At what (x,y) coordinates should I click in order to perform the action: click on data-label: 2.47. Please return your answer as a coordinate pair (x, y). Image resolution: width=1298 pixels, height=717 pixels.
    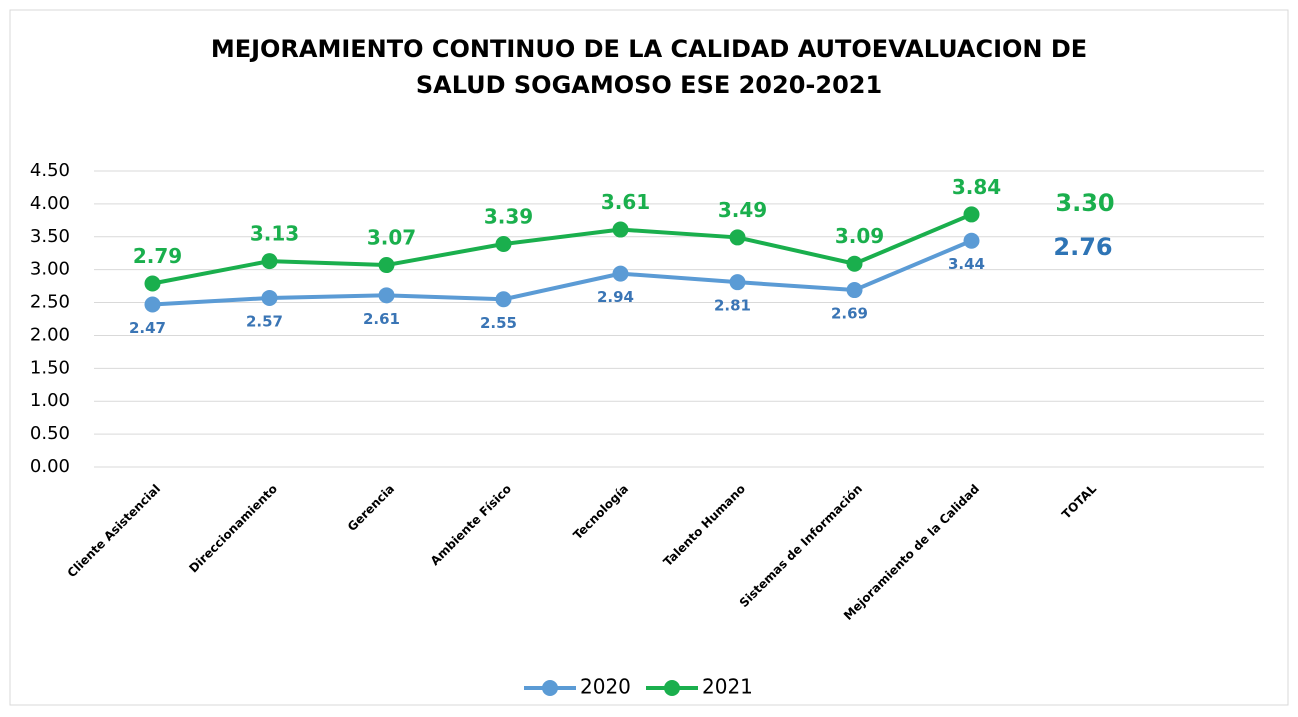
    Looking at the image, I should click on (147, 328).